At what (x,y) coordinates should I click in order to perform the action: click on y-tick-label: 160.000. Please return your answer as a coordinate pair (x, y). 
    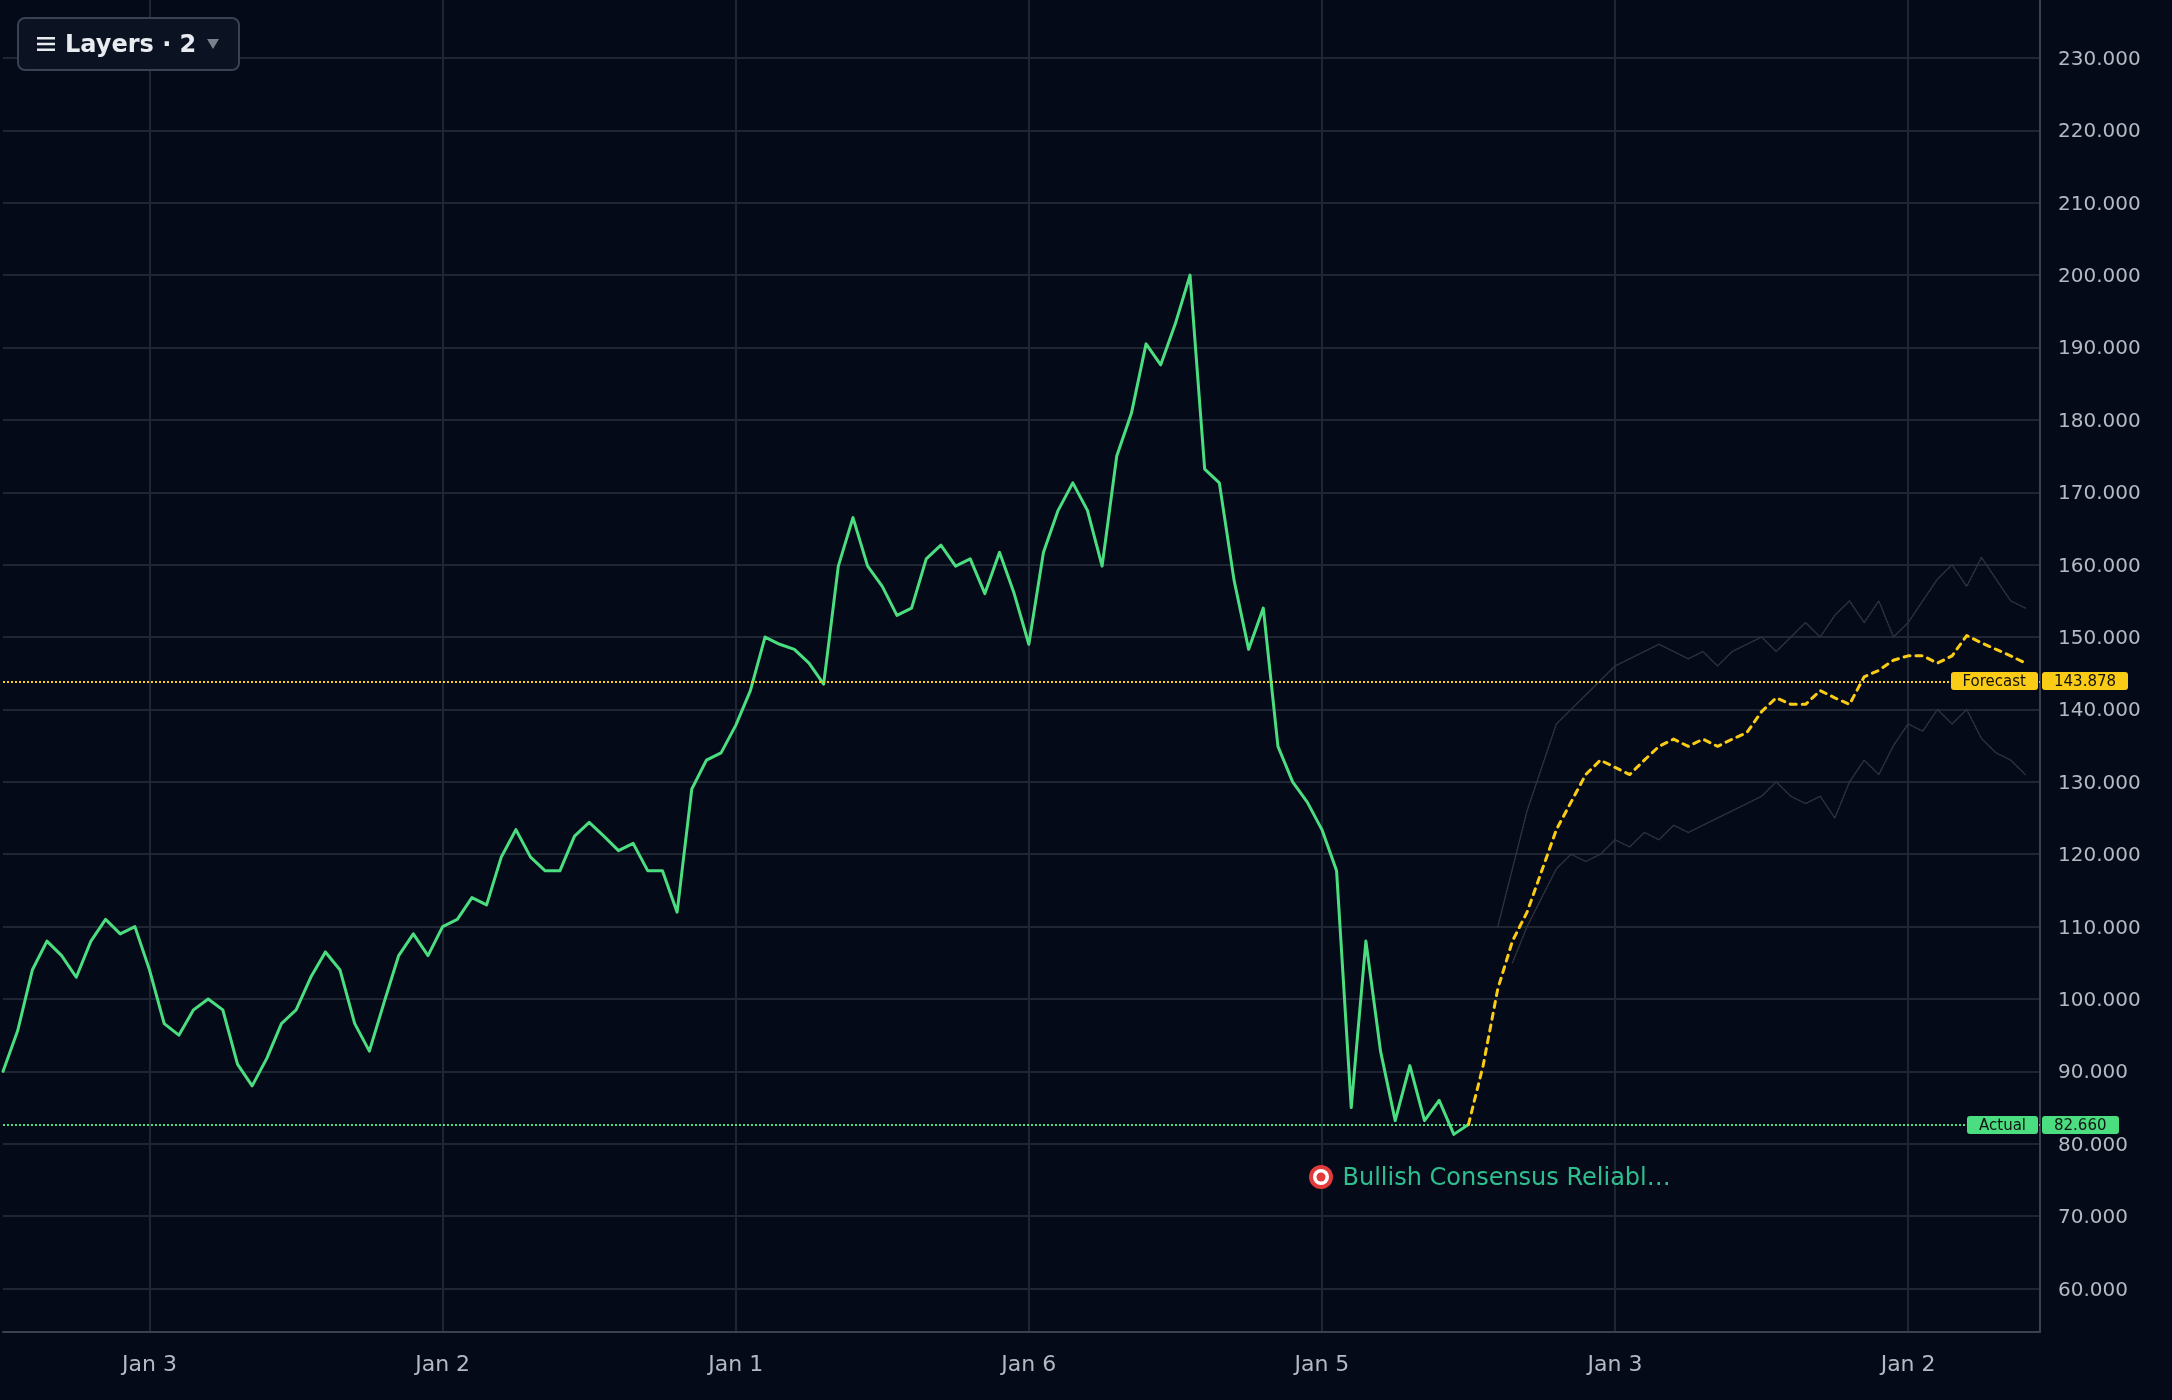
    Looking at the image, I should click on (2099, 564).